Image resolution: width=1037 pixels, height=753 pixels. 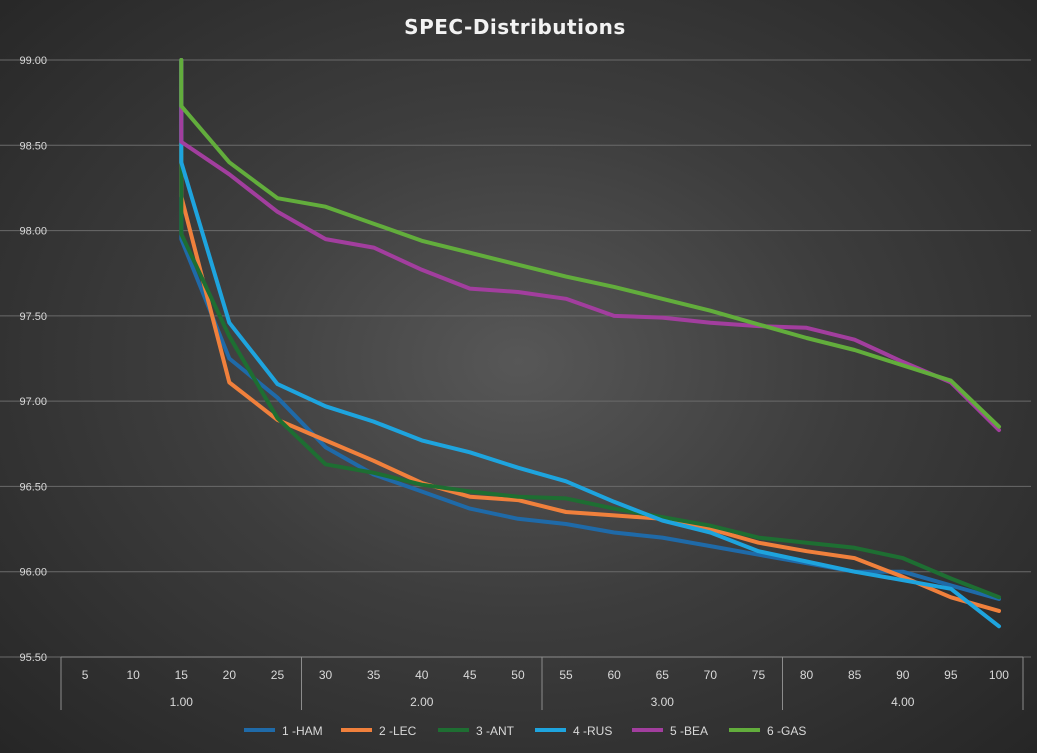 What do you see at coordinates (951, 675) in the screenshot?
I see `x-tick-label: 95` at bounding box center [951, 675].